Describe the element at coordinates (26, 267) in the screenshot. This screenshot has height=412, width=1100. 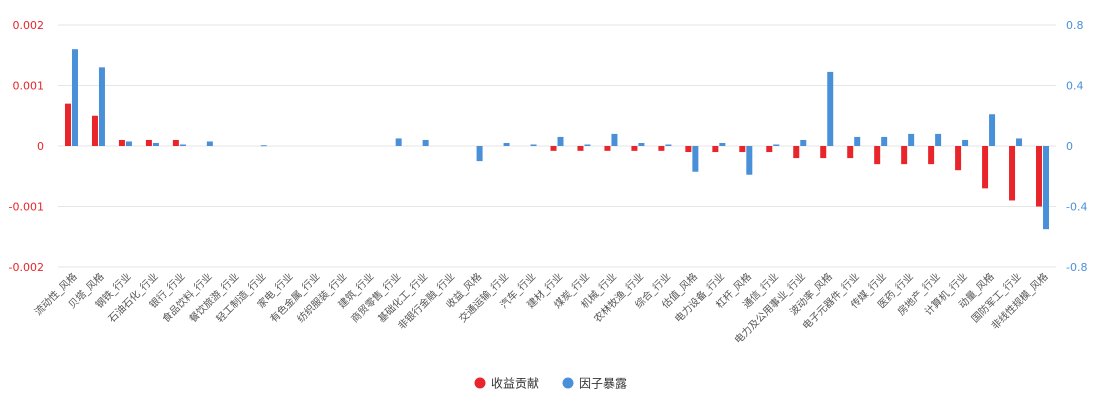
I see `left-tick-label: -0.002` at that location.